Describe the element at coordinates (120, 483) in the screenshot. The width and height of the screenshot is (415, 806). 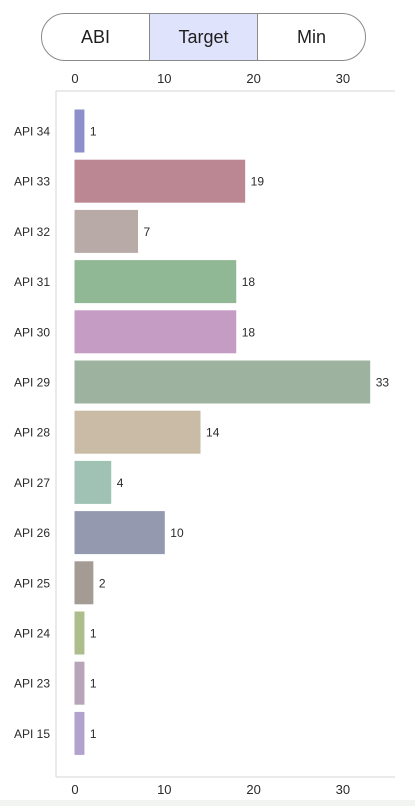
I see `bar-value-label: 4` at that location.